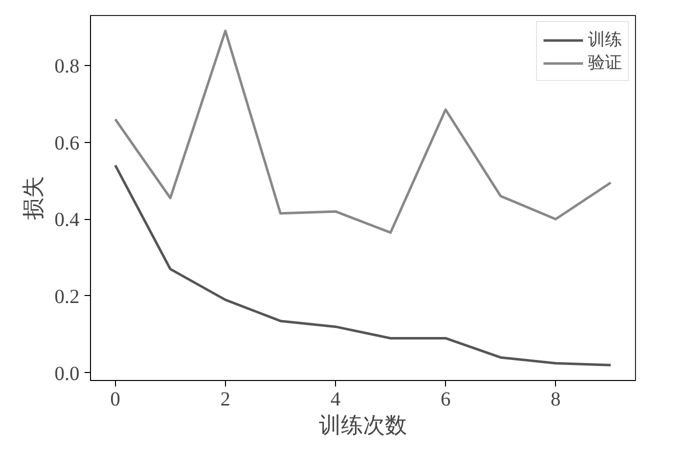  I want to click on x-tick-label: 0, so click(115, 399).